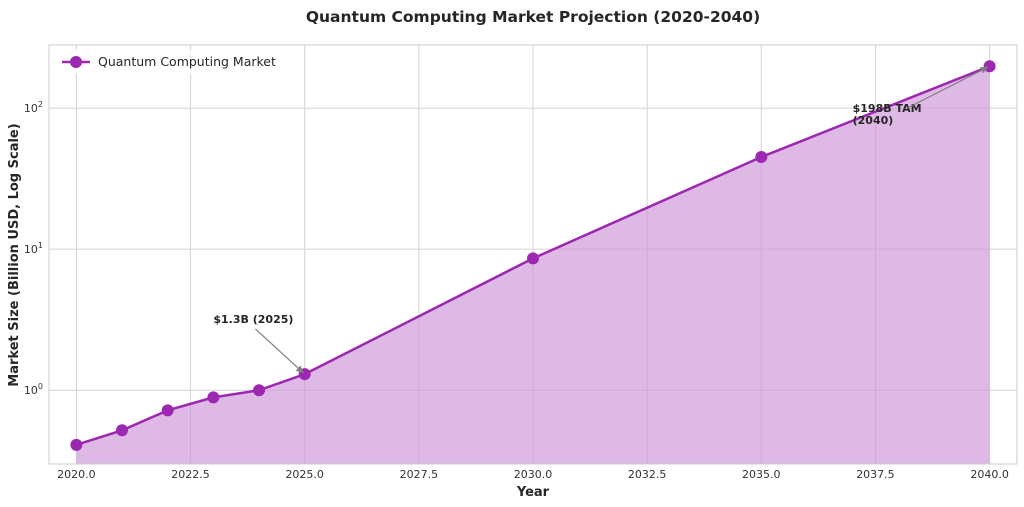 The height and width of the screenshot is (507, 1024). What do you see at coordinates (761, 474) in the screenshot?
I see `x-tick-label: 2035.0` at bounding box center [761, 474].